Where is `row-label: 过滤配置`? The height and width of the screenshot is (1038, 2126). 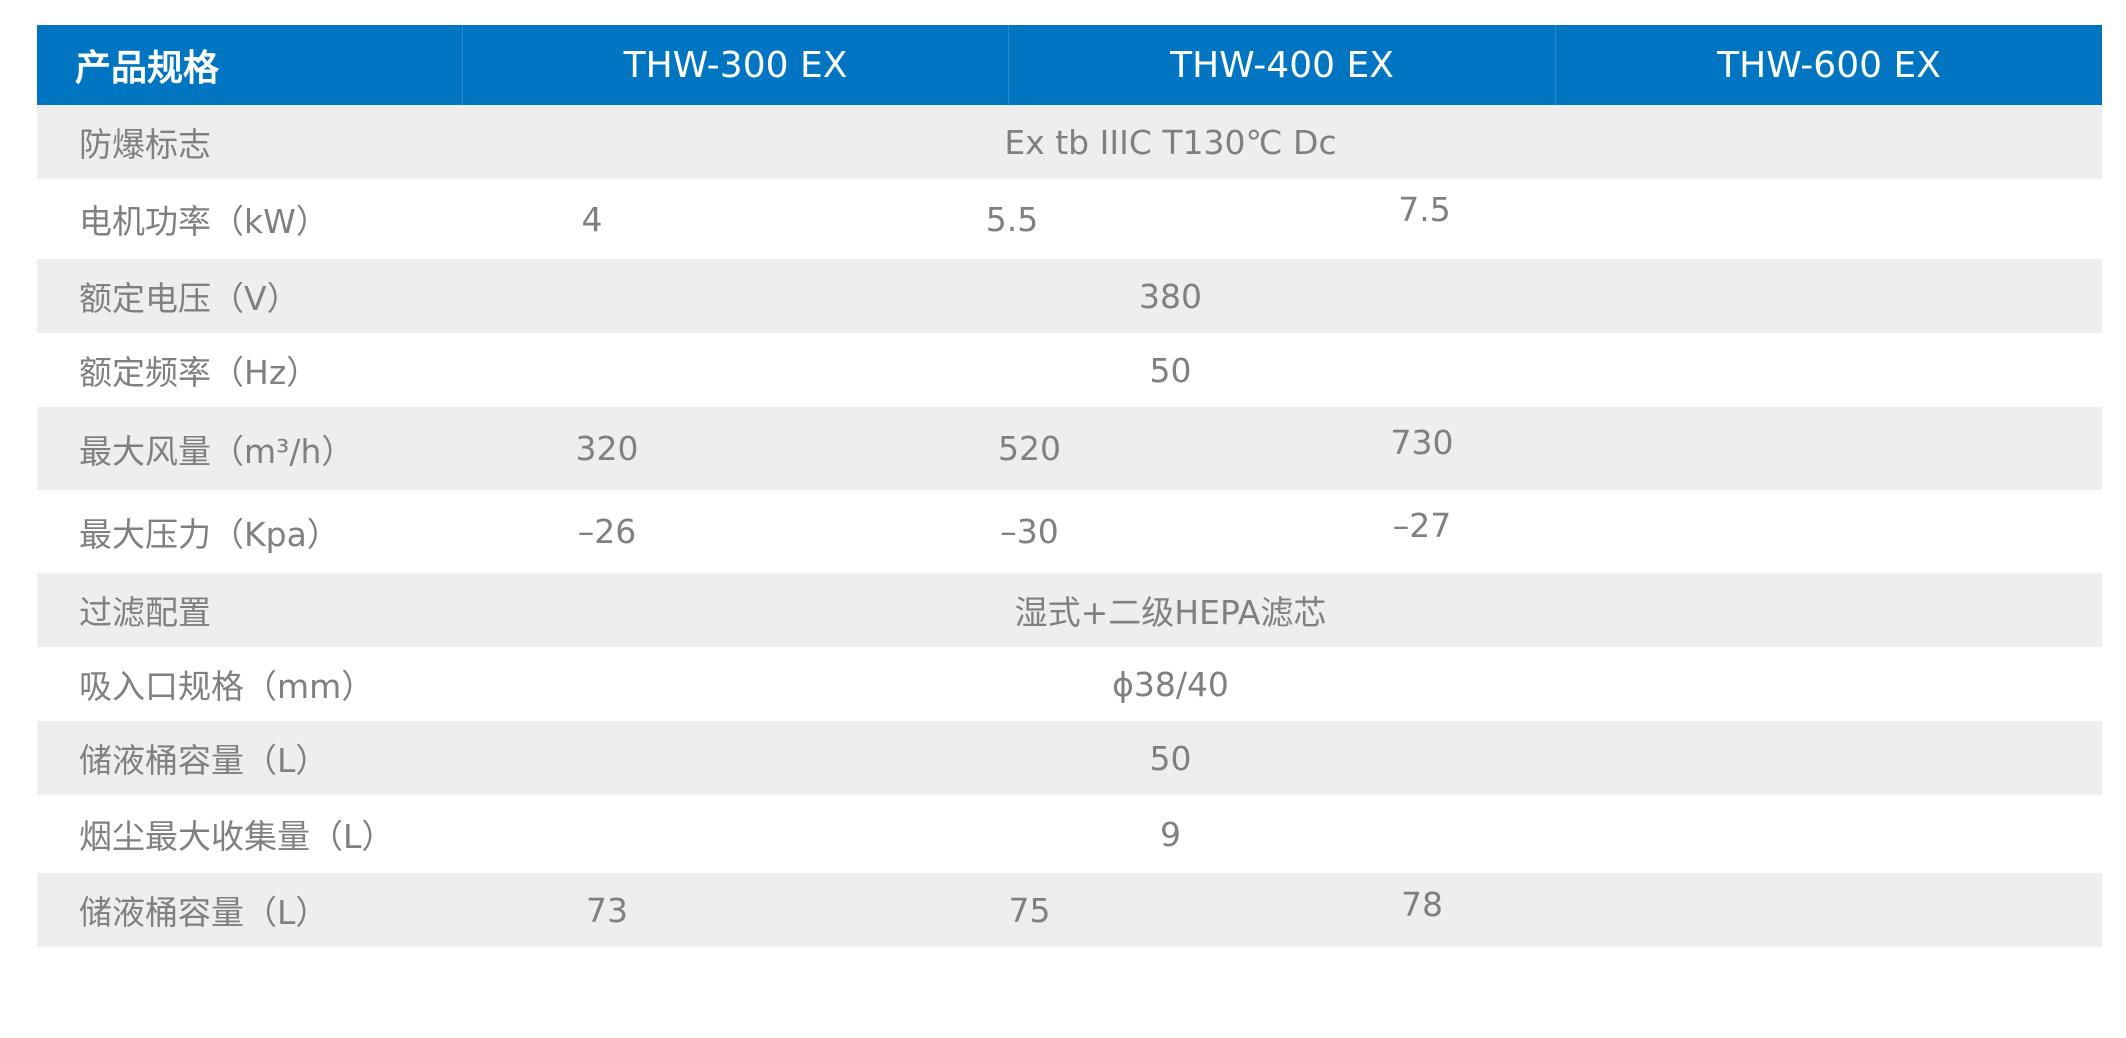
row-label: 过滤配置 is located at coordinates (145, 612).